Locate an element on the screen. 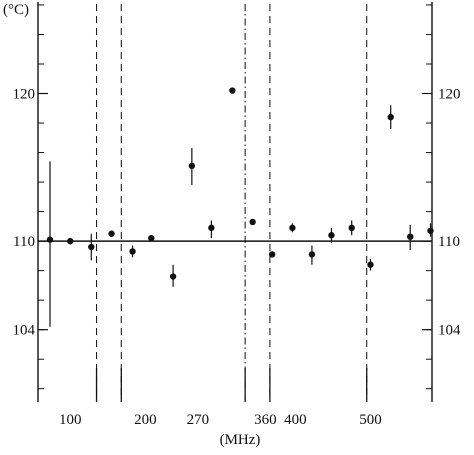  y-tick-label-left: 120 is located at coordinates (24, 95).